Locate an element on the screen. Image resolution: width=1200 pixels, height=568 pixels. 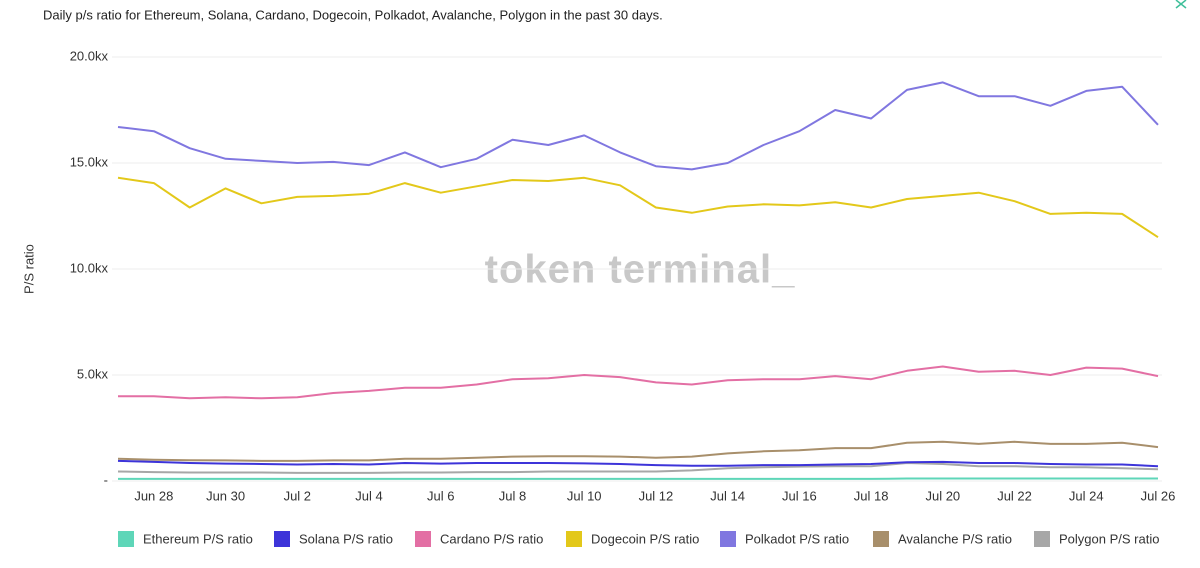
legend-item: Ethereum P/S ratio is located at coordinates (185, 539).